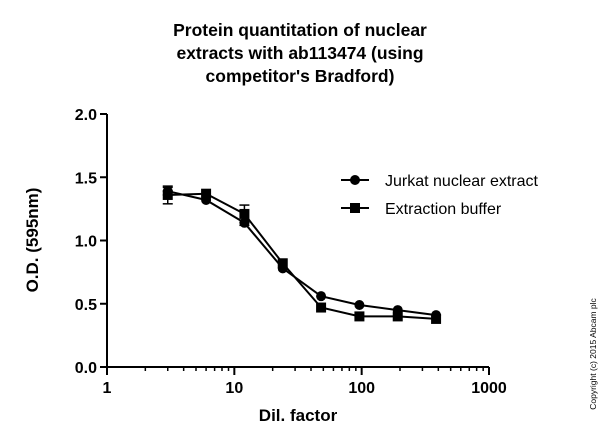 Image resolution: width=600 pixels, height=444 pixels. Describe the element at coordinates (355, 180) in the screenshot. I see `legend-marker-circle` at that location.